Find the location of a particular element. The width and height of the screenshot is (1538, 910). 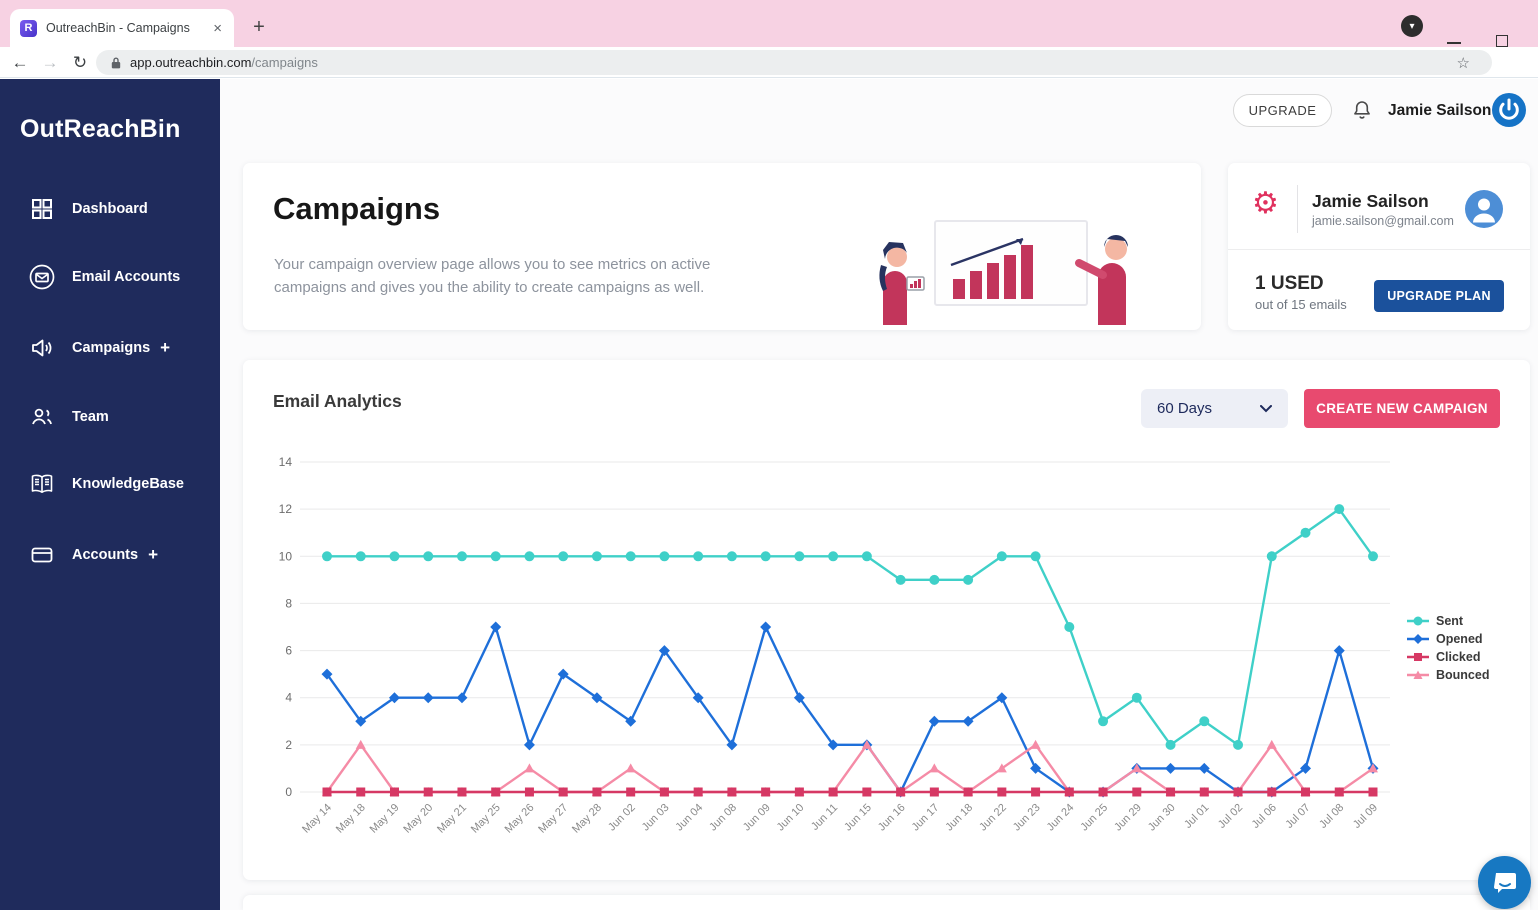

browser-tab: R OutreachBin - Campaigns × is located at coordinates (122, 28).